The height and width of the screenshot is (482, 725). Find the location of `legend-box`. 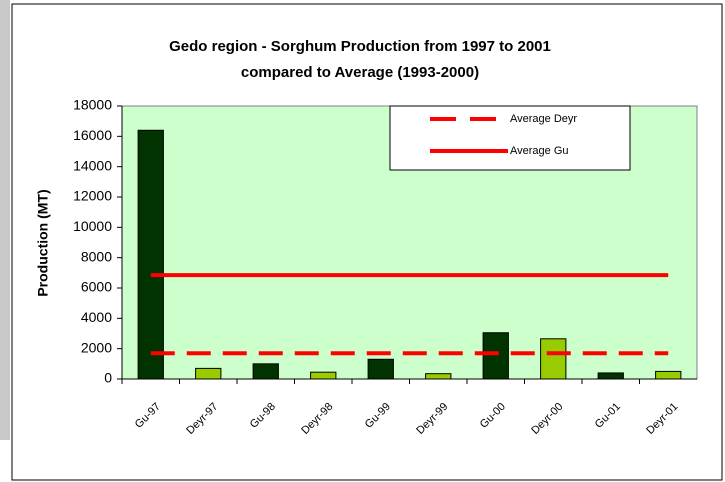

legend-box is located at coordinates (510, 138).